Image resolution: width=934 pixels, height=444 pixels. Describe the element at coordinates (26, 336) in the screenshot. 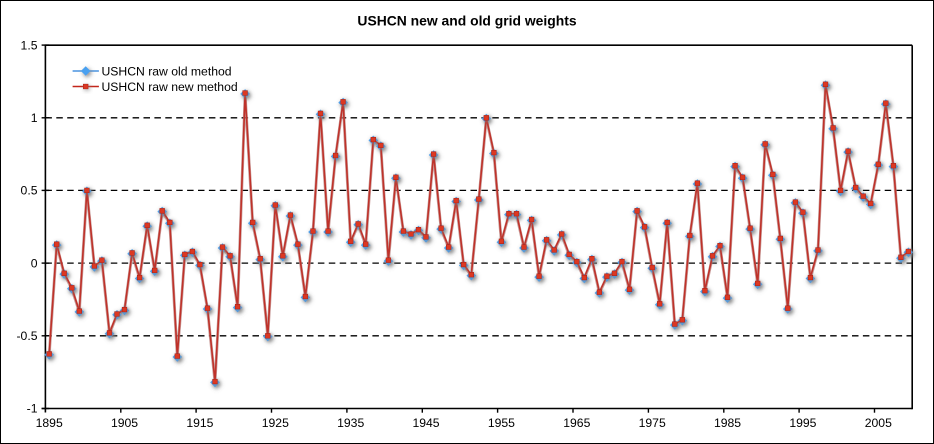

I see `svg-text: -0.5` at that location.